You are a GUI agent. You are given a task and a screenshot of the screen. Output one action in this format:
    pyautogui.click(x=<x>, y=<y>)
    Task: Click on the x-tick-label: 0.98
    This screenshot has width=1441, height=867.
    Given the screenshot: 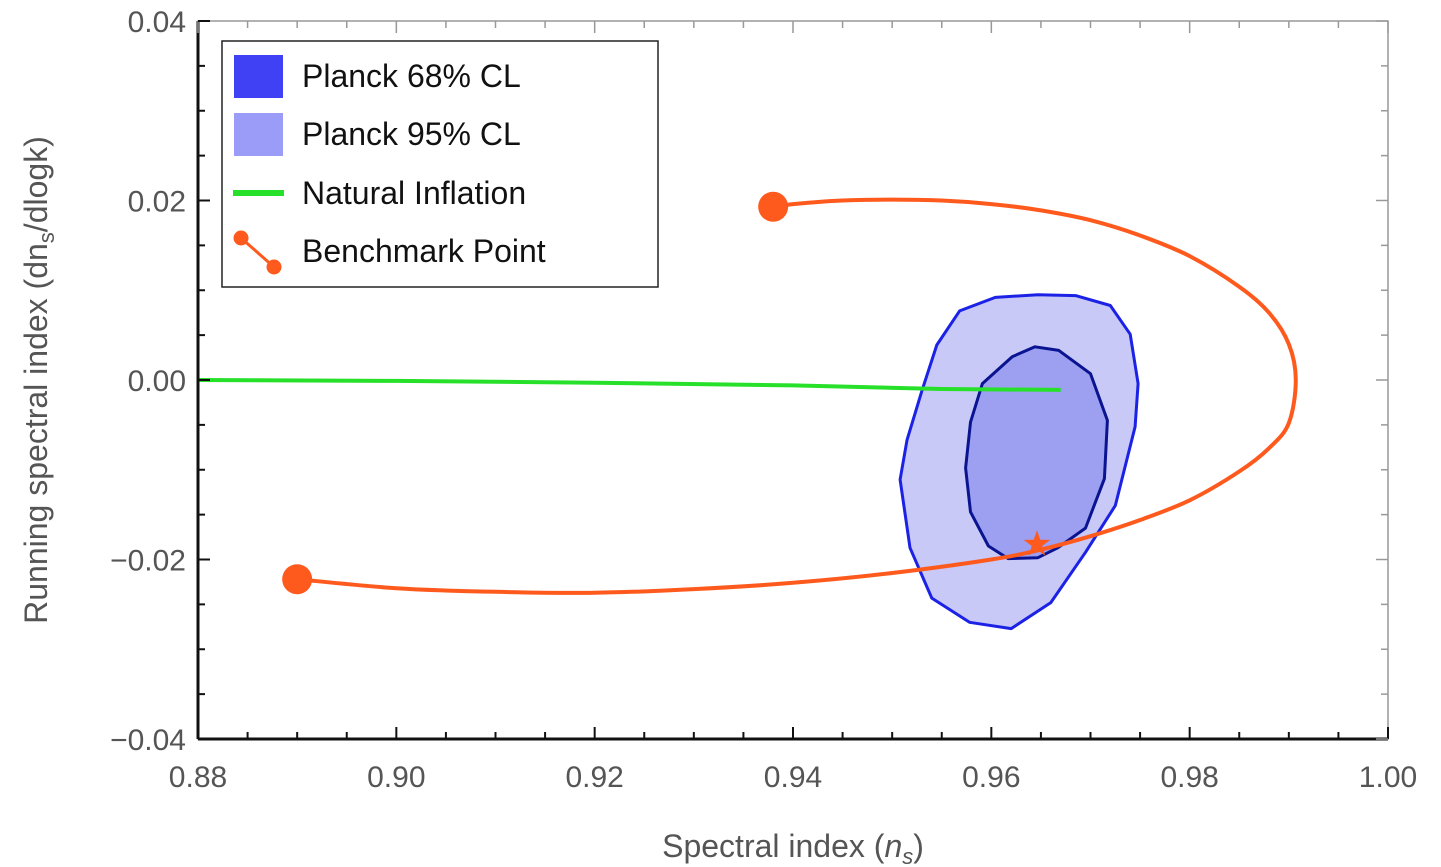 What is the action you would take?
    pyautogui.click(x=1189, y=777)
    